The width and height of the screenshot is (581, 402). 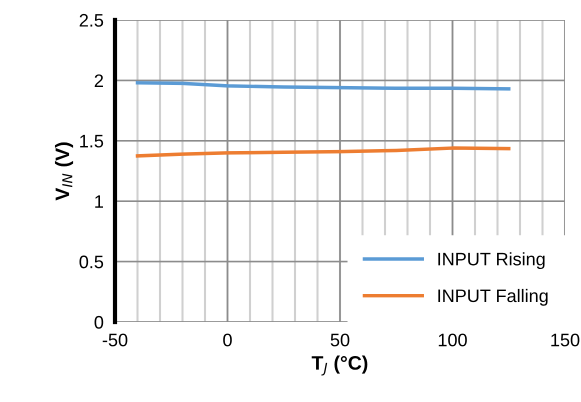 What do you see at coordinates (115, 340) in the screenshot?
I see `x-tick-label: -50` at bounding box center [115, 340].